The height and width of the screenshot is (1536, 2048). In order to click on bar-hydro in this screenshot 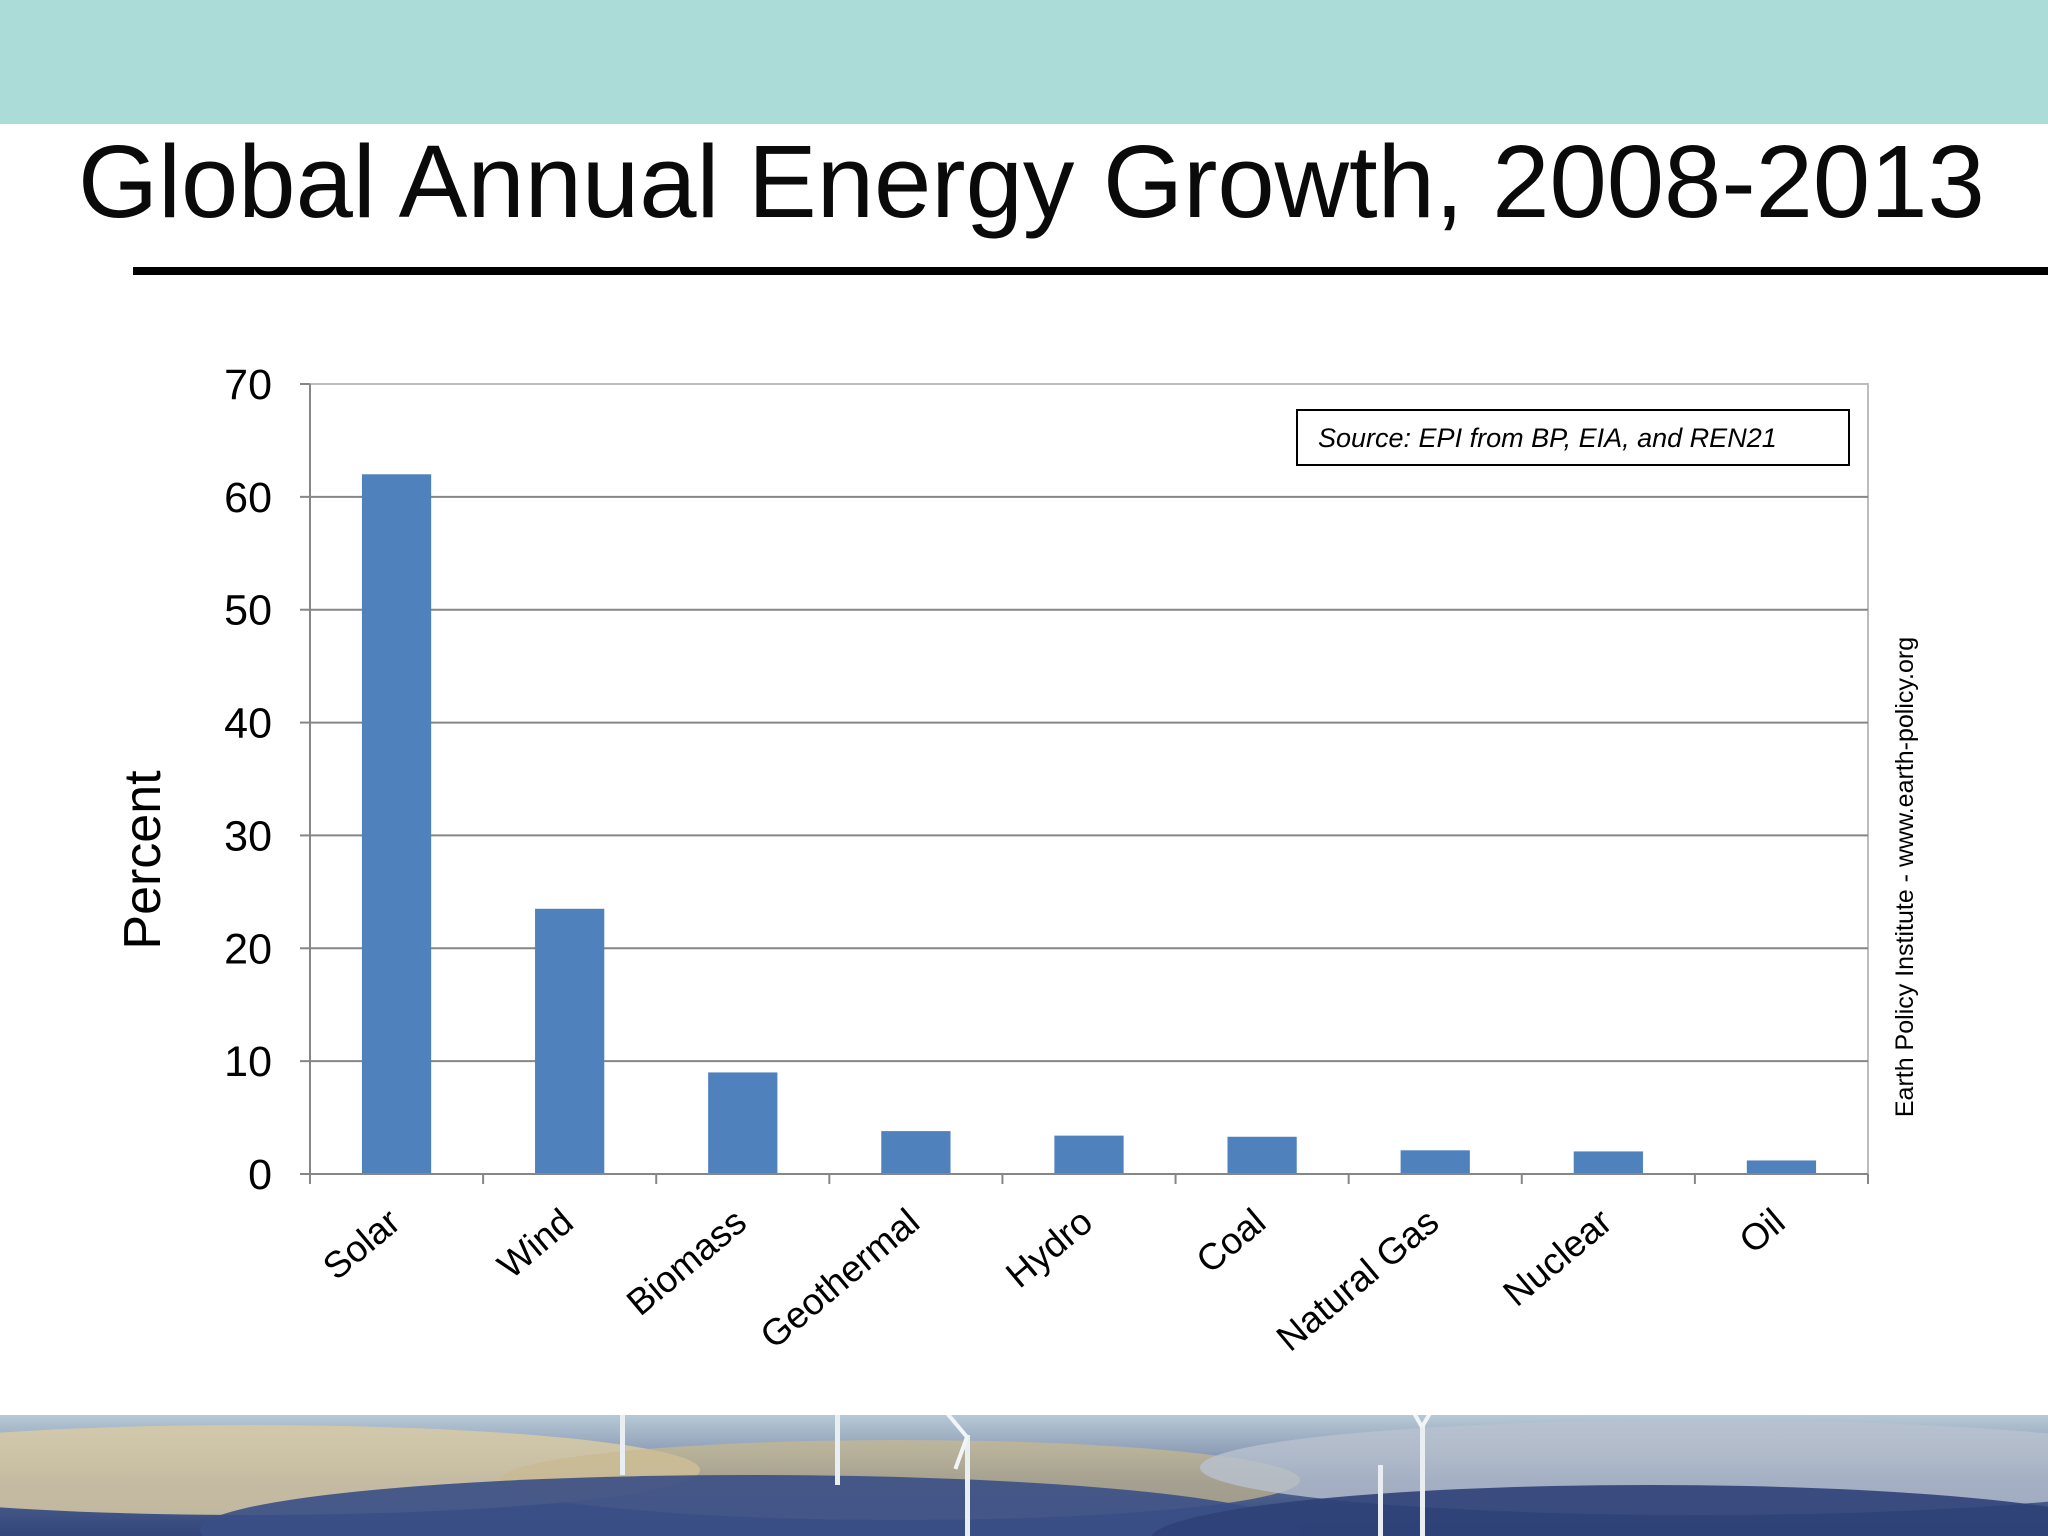, I will do `click(1089, 1154)`.